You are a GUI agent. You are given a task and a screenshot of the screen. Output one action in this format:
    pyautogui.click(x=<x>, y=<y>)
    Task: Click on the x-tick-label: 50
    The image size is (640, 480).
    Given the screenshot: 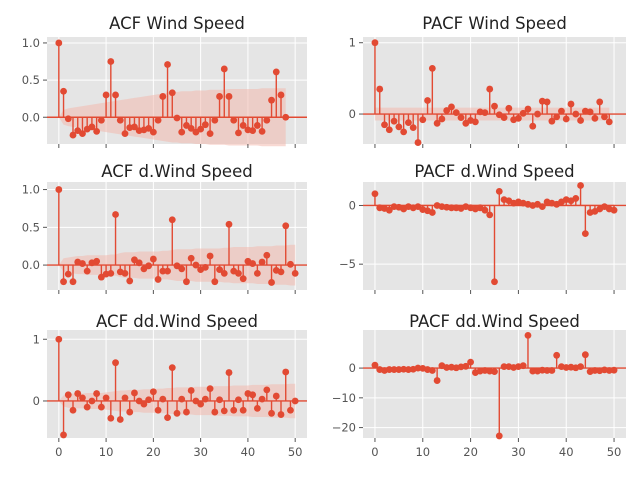 What is the action you would take?
    pyautogui.click(x=614, y=452)
    